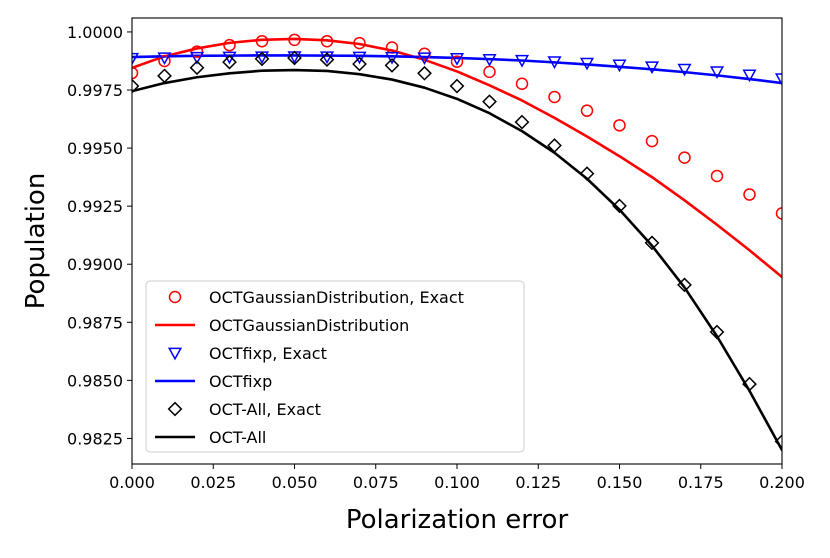  Describe the element at coordinates (457, 69) in the screenshot. I see `series-line` at that location.